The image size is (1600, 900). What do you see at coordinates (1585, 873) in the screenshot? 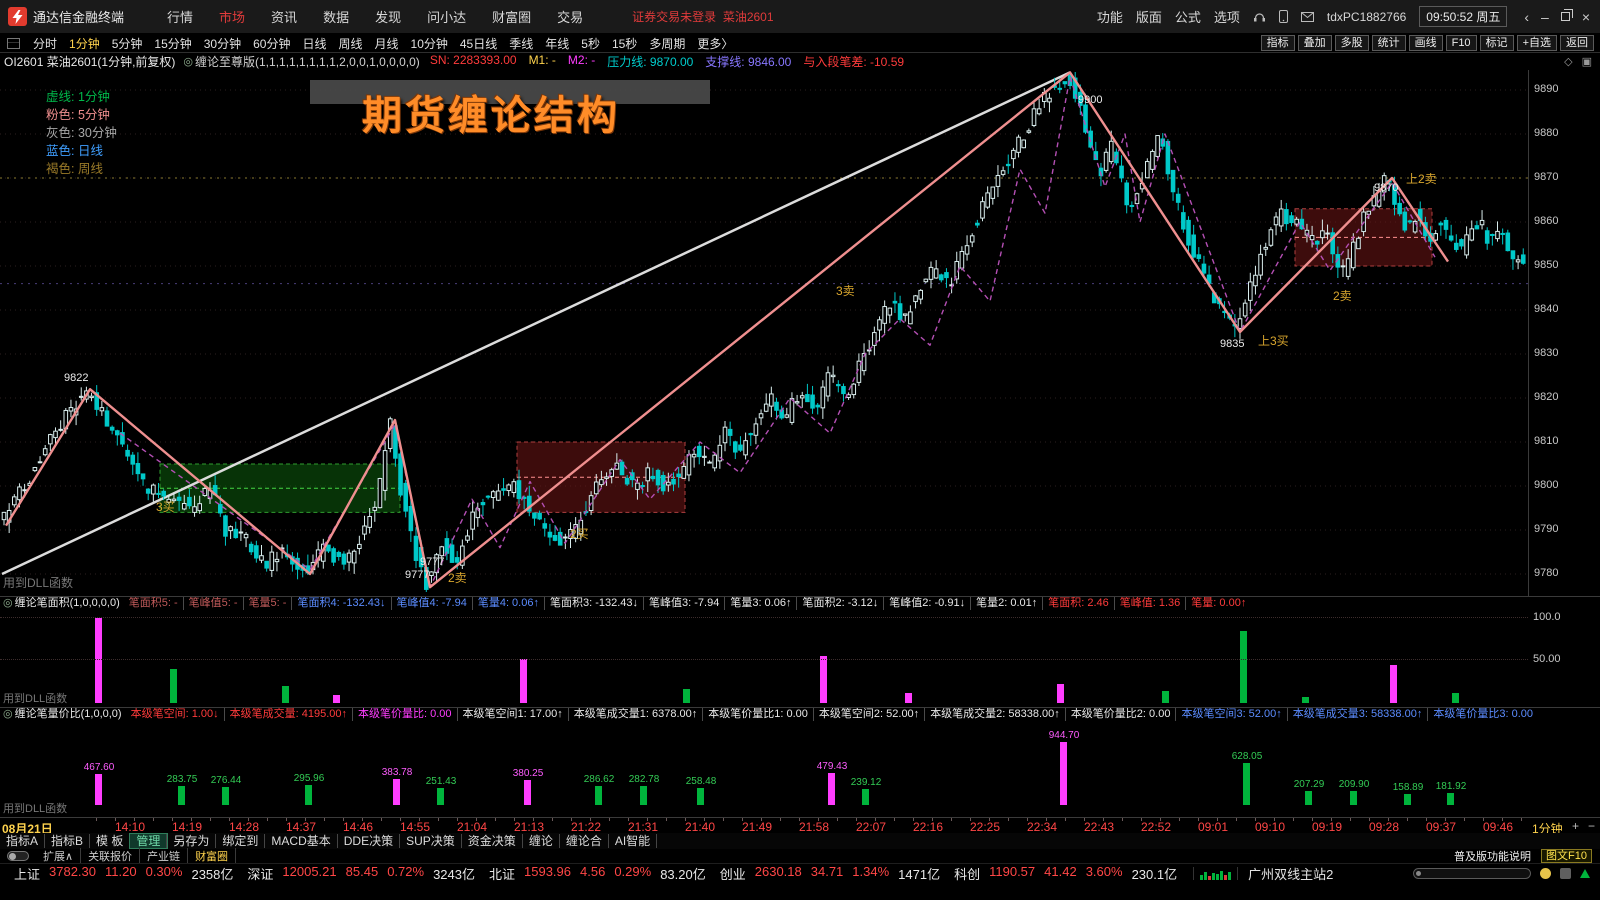
I see `up-arrow-icon` at bounding box center [1585, 873].